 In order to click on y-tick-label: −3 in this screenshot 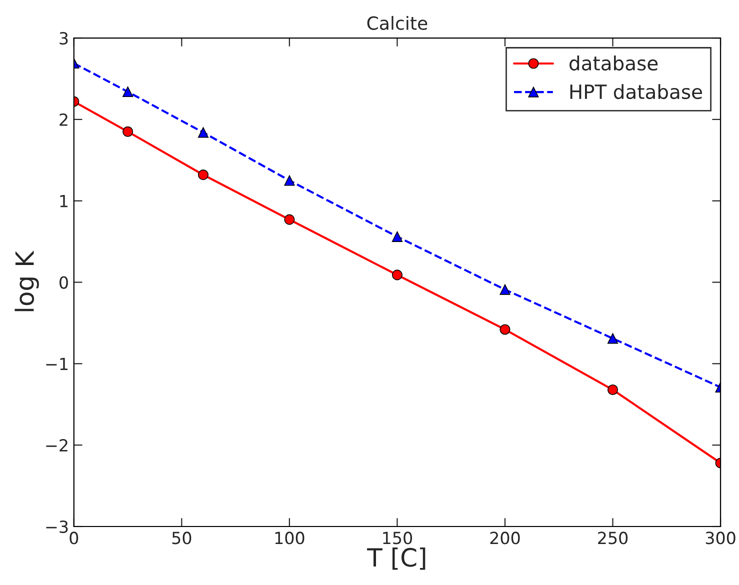, I will do `click(57, 527)`.